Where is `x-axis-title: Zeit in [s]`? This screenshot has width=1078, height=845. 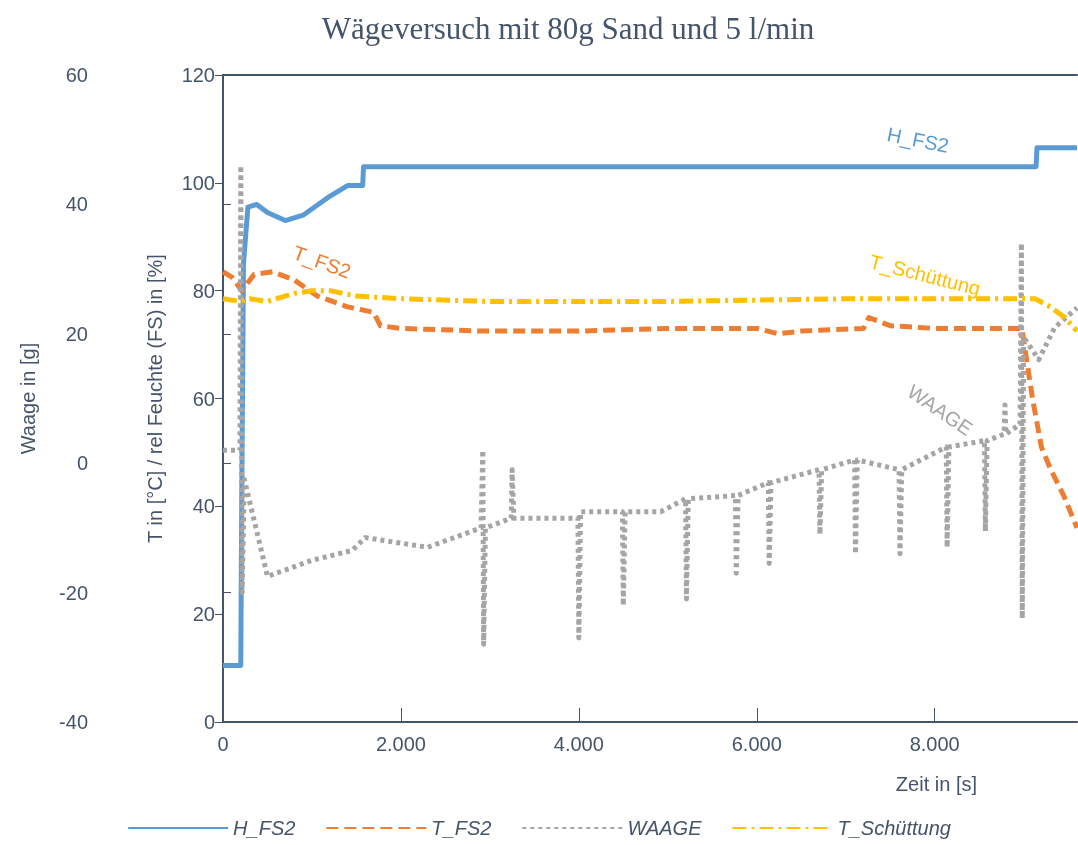
x-axis-title: Zeit in [s] is located at coordinates (936, 784).